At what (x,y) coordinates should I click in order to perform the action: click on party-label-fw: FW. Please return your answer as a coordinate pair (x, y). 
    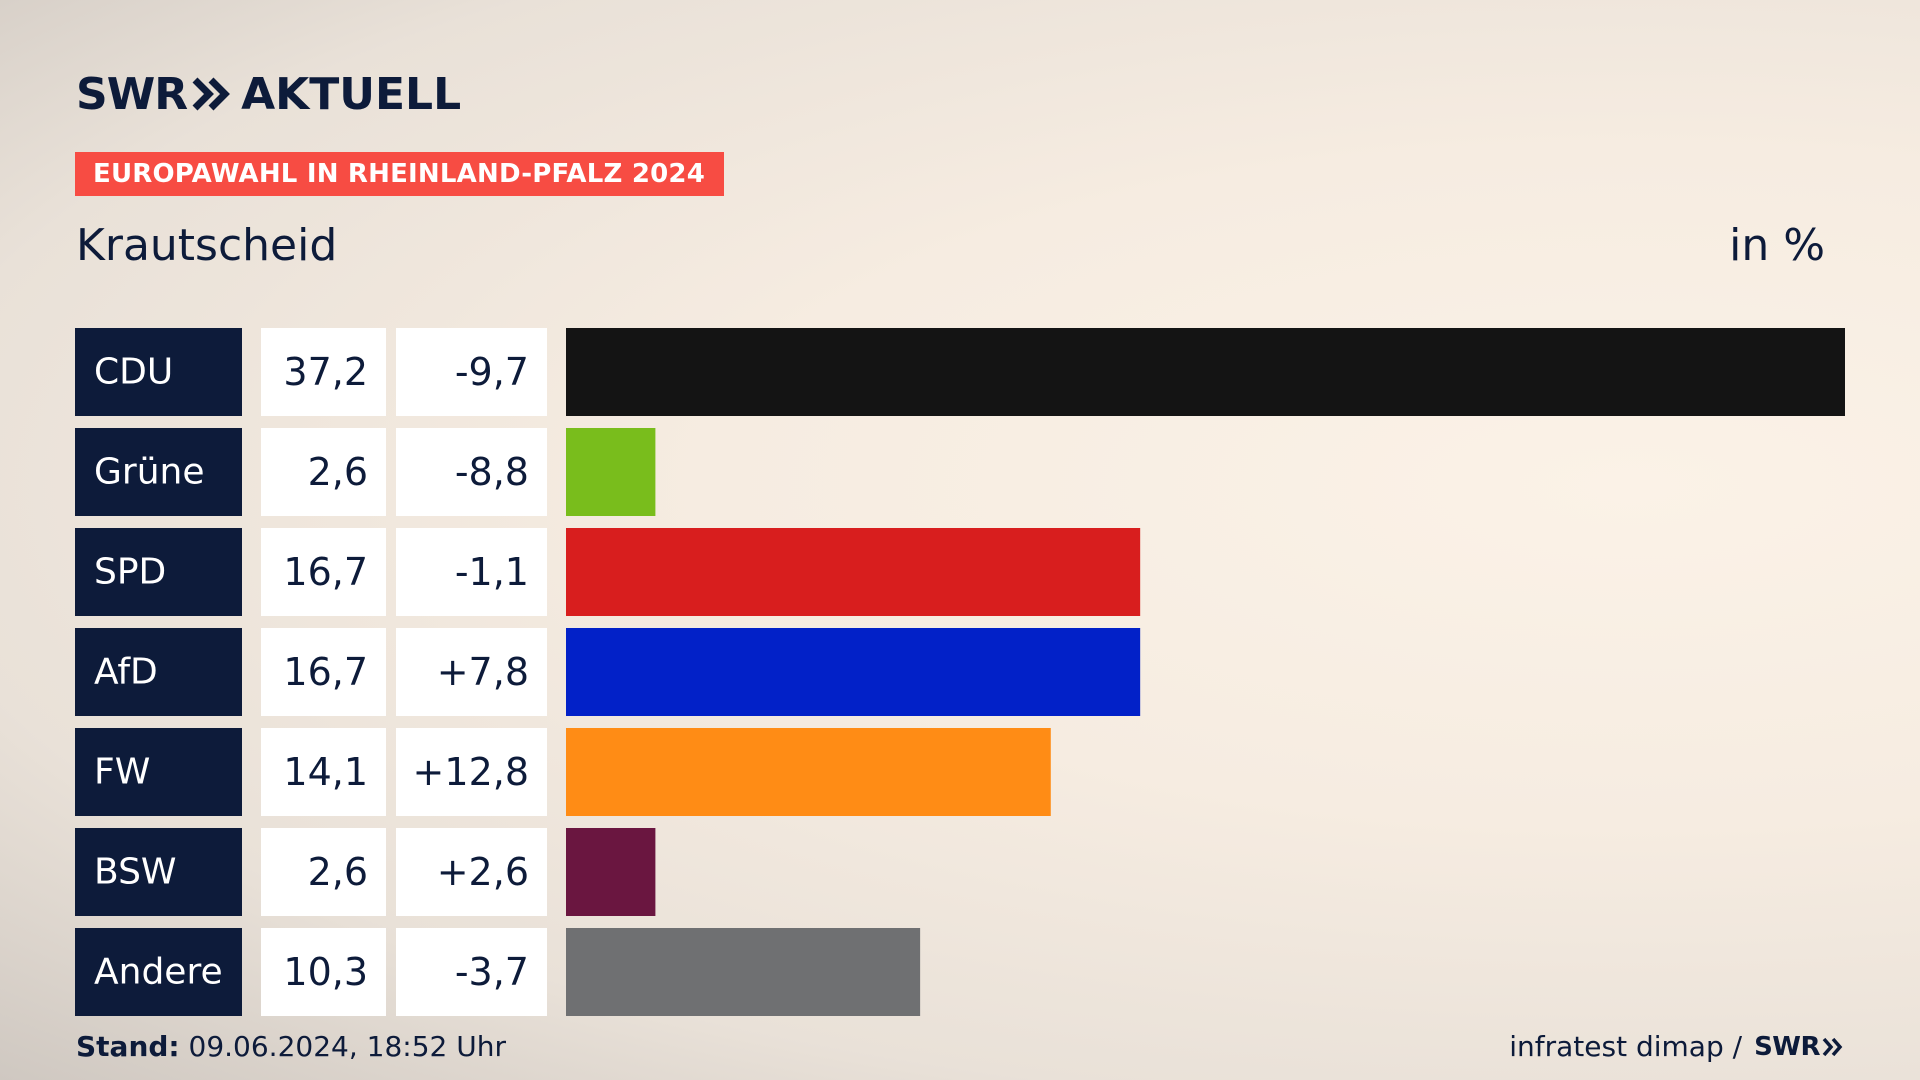
    Looking at the image, I should click on (122, 772).